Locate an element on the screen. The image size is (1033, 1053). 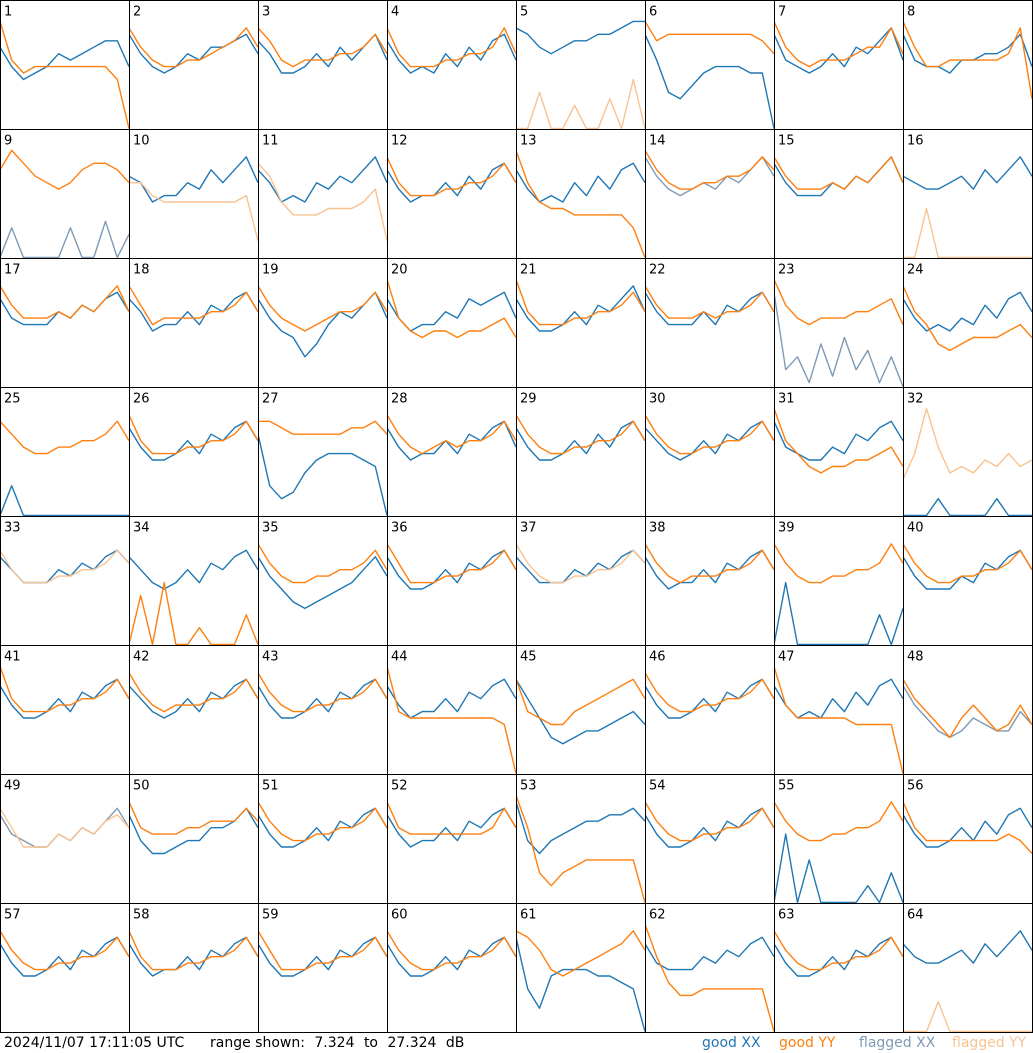
panel-label: 61 is located at coordinates (528, 915).